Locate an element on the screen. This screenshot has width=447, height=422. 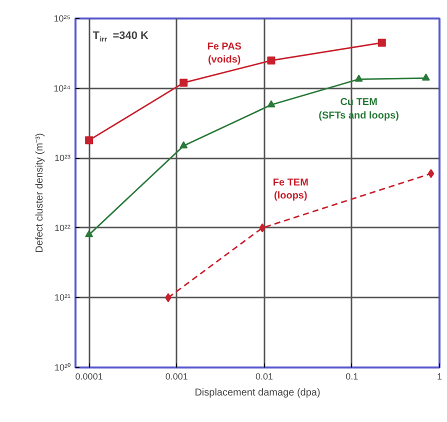
x-tick-label: 0.1 is located at coordinates (352, 377).